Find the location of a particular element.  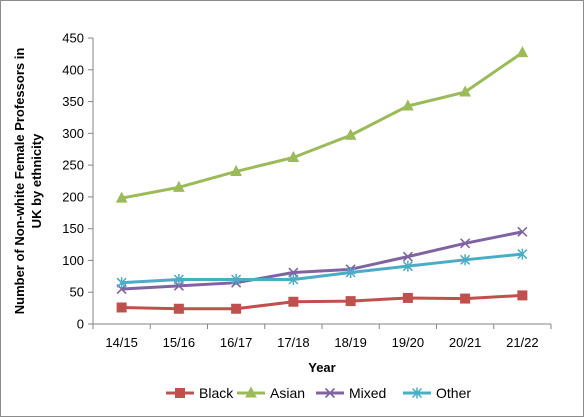

legend-label: Mixed is located at coordinates (367, 393).